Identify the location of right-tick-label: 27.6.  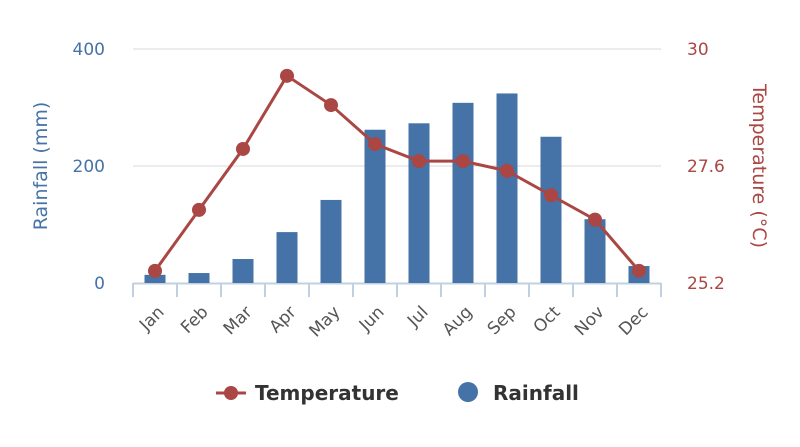
(706, 167).